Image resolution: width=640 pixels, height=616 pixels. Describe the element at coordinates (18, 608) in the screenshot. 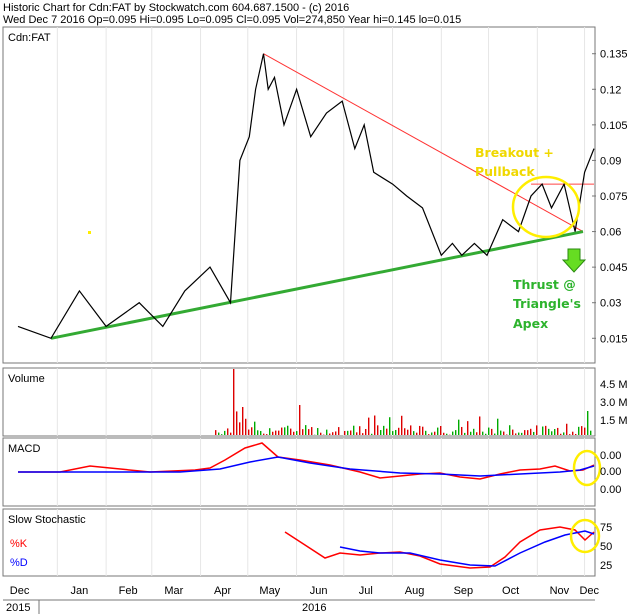

I see `year-label-2015: 2015` at that location.